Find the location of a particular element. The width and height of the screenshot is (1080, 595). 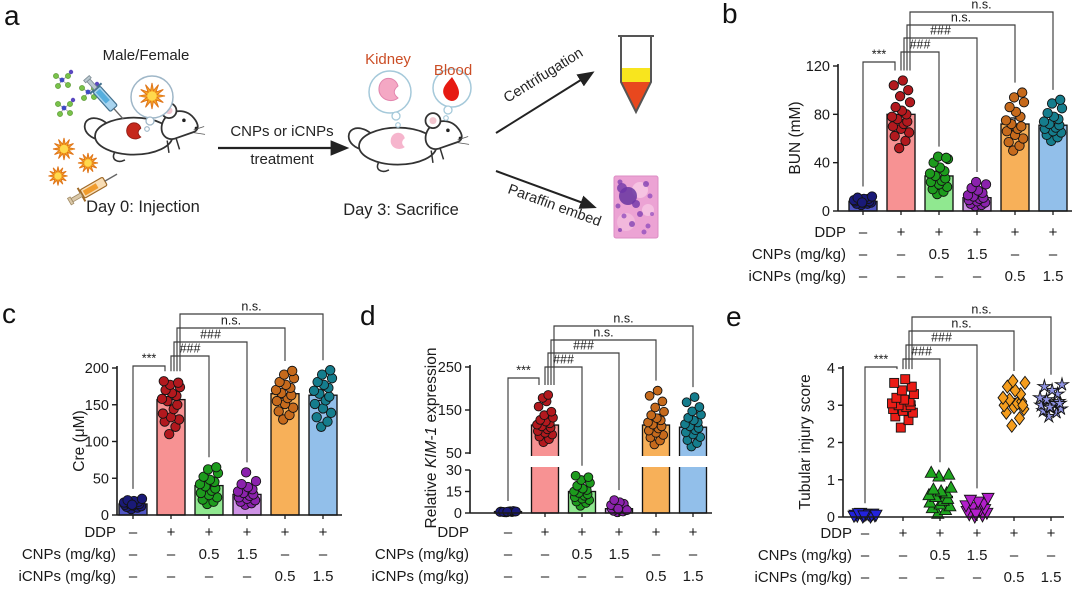

faded-kidney-icon is located at coordinates (397, 140).